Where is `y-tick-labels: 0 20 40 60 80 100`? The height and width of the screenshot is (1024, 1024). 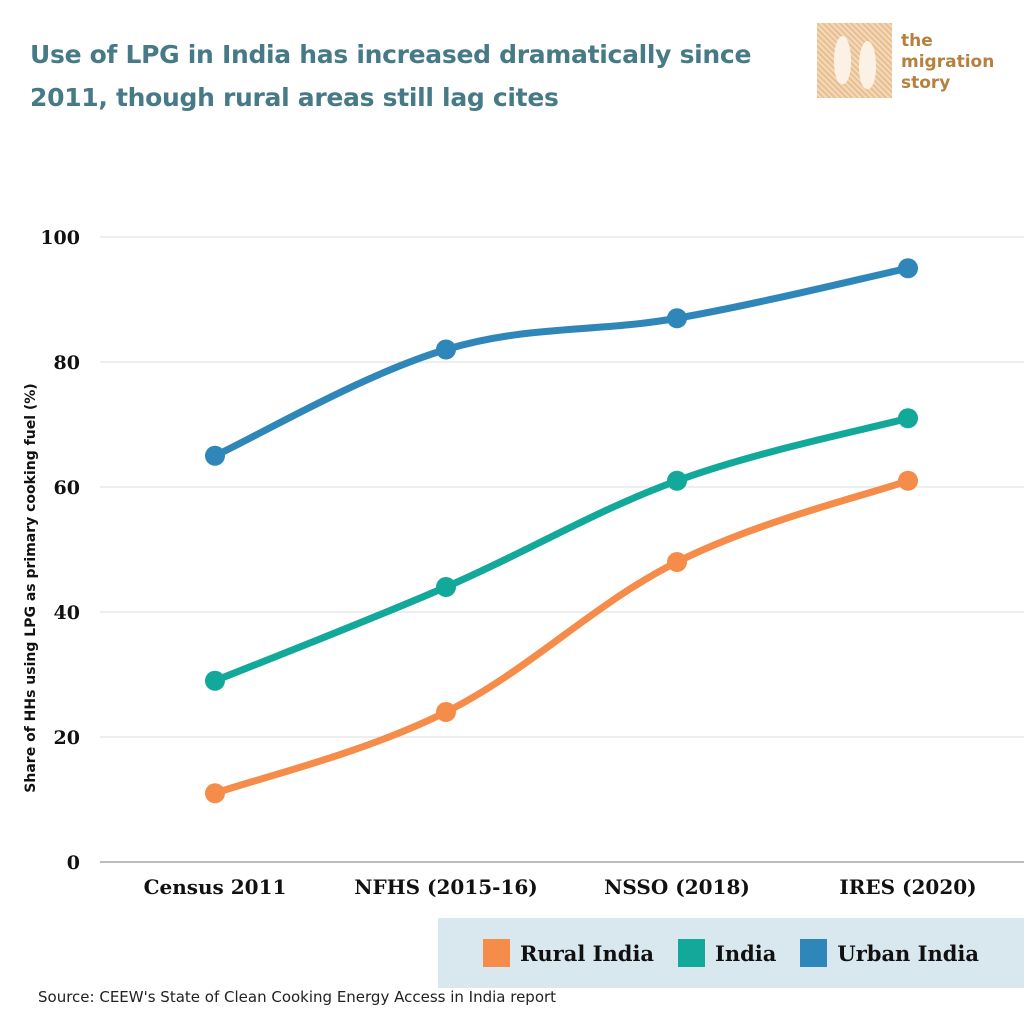 y-tick-labels: 0 20 40 60 80 100 is located at coordinates (60, 550).